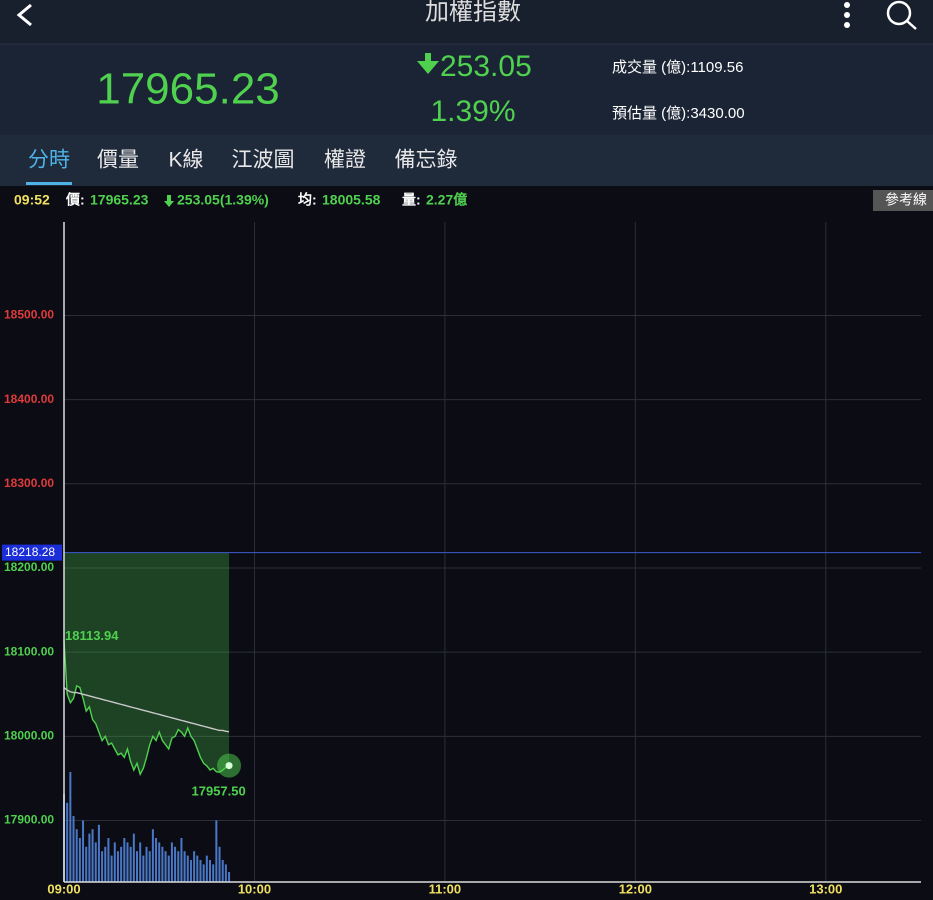 The image size is (933, 900). I want to click on down-arrow, so click(428, 63).